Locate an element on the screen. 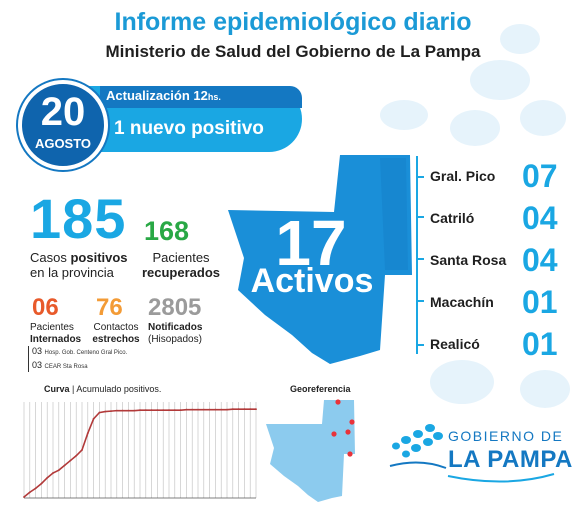 The width and height of the screenshot is (586, 518). active-label: Activos is located at coordinates (312, 281).